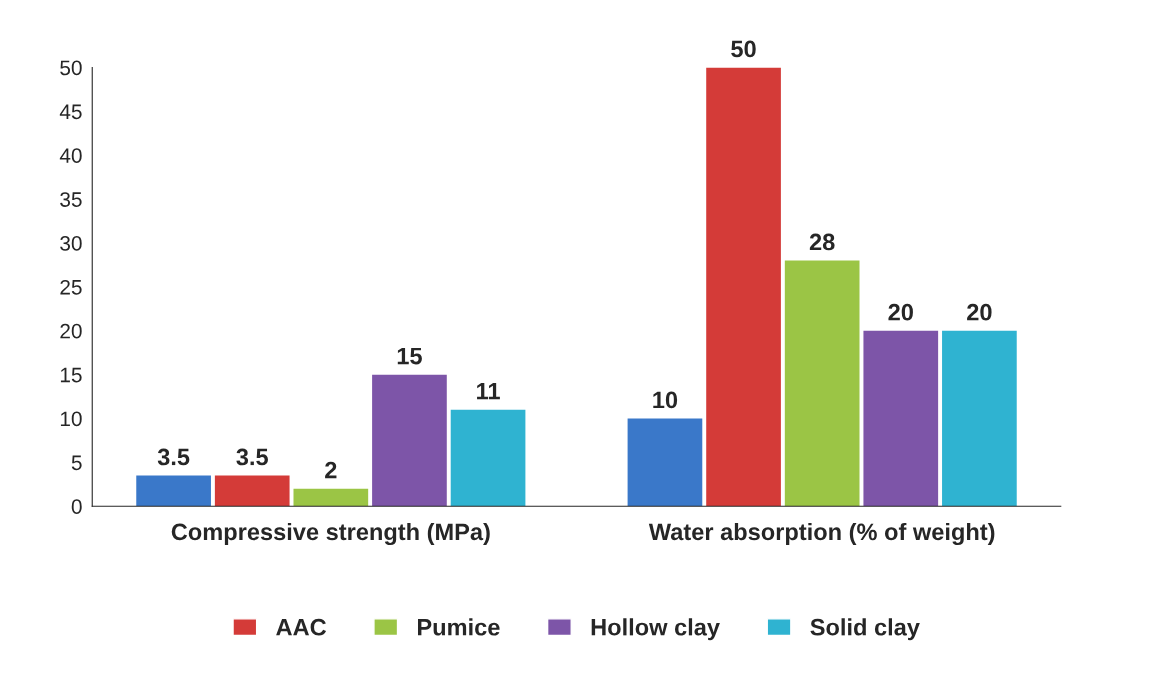 The height and width of the screenshot is (675, 1153). Describe the element at coordinates (76, 506) in the screenshot. I see `y-tick-label: 0` at that location.